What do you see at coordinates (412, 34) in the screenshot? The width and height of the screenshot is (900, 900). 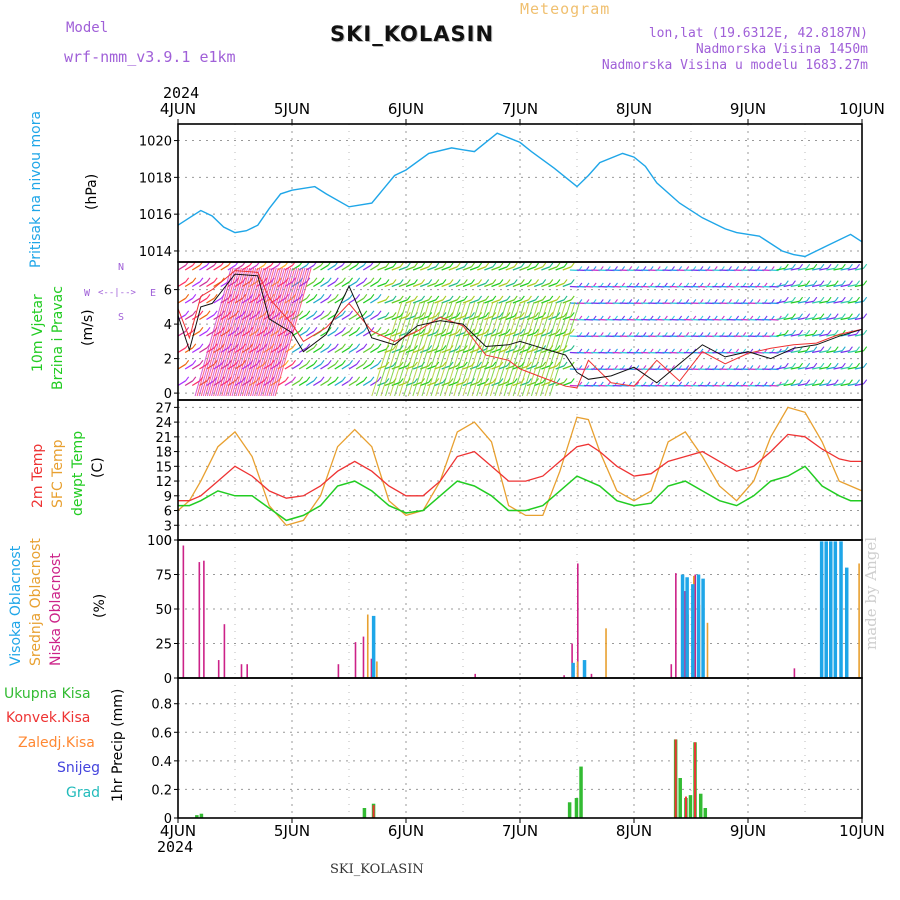 I see `station-title: SKI_KOLASIN` at bounding box center [412, 34].